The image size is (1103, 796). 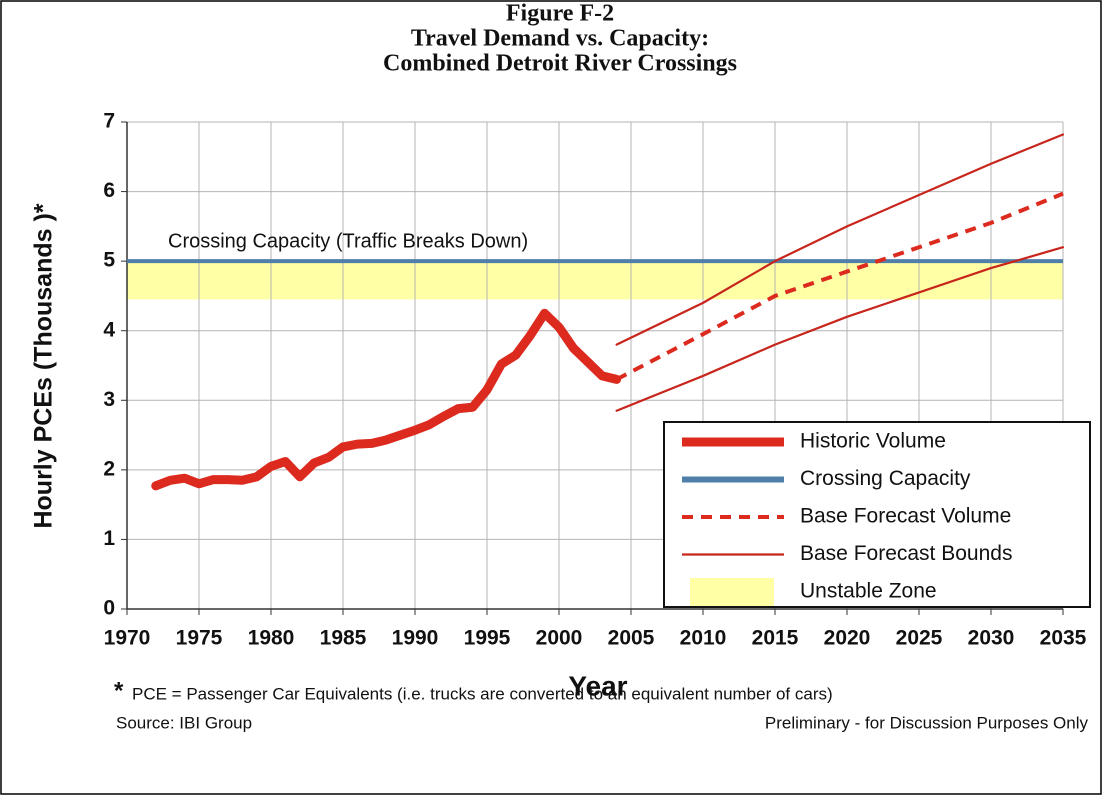 I want to click on y-tick-label: 7, so click(x=109, y=121).